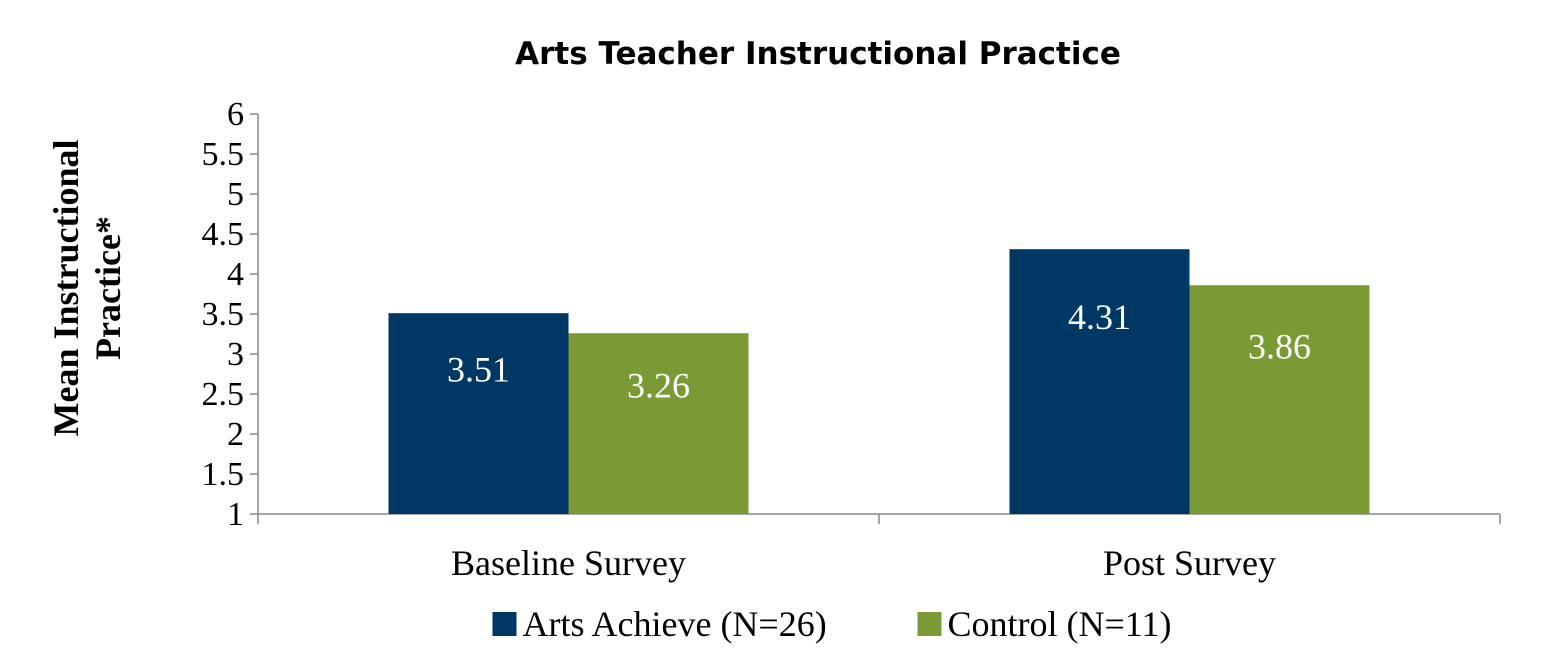  Describe the element at coordinates (832, 624) in the screenshot. I see `legend: Arts Achieve (N=26) Control (N=11)` at that location.